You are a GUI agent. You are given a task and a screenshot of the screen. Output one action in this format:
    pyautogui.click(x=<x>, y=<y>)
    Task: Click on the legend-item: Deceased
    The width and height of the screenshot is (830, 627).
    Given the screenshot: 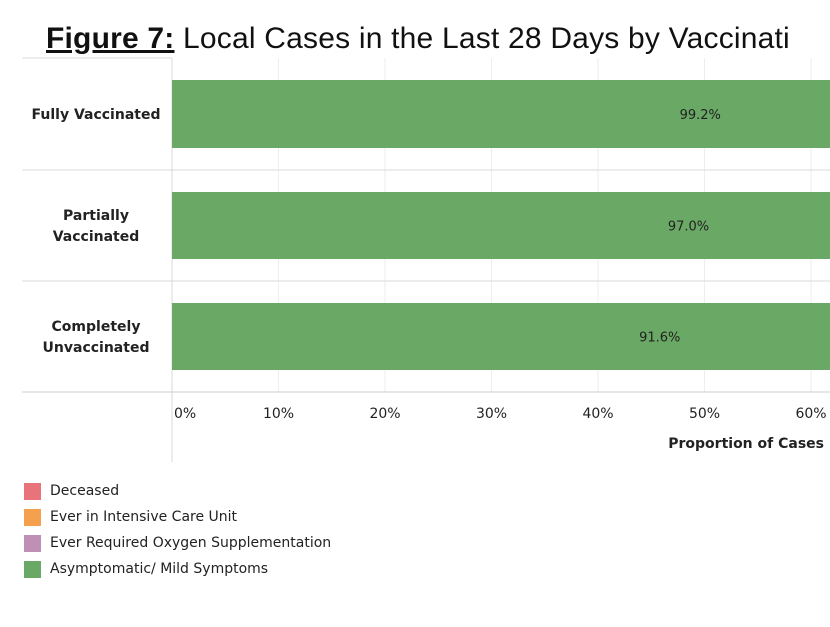 What is the action you would take?
    pyautogui.click(x=177, y=491)
    